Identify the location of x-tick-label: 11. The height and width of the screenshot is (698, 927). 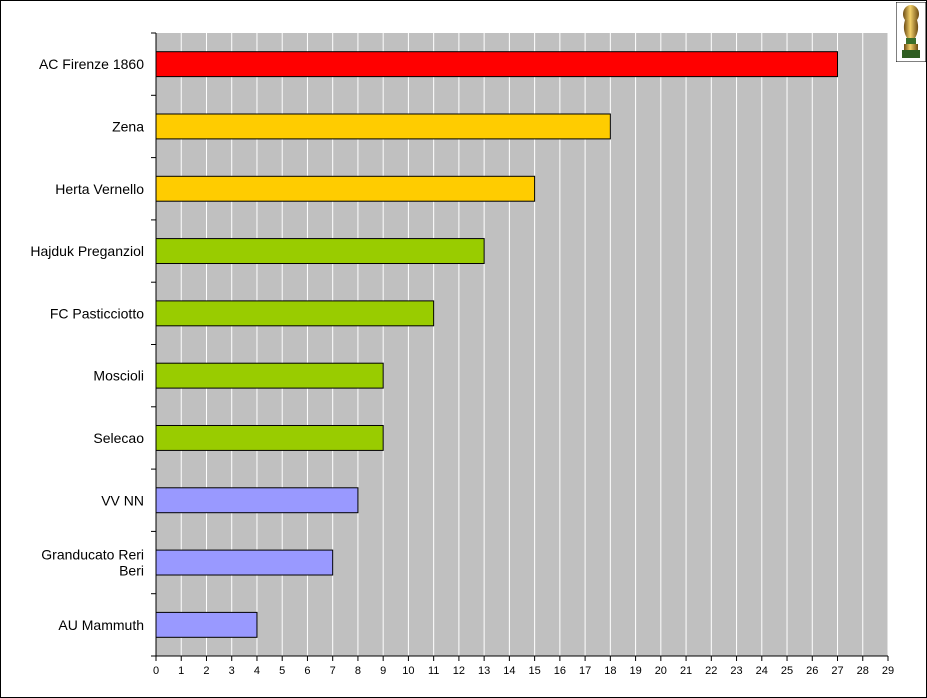
(433, 671).